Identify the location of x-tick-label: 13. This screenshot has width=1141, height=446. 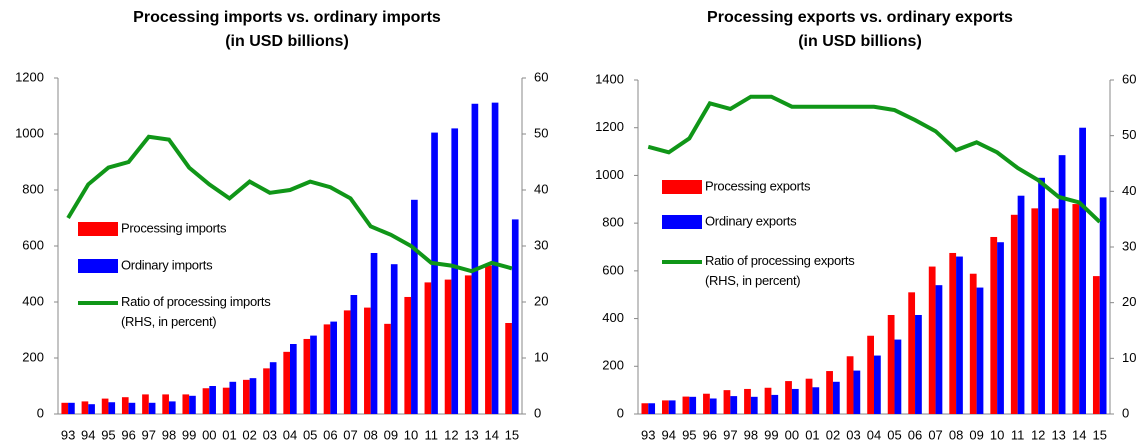
(471, 434).